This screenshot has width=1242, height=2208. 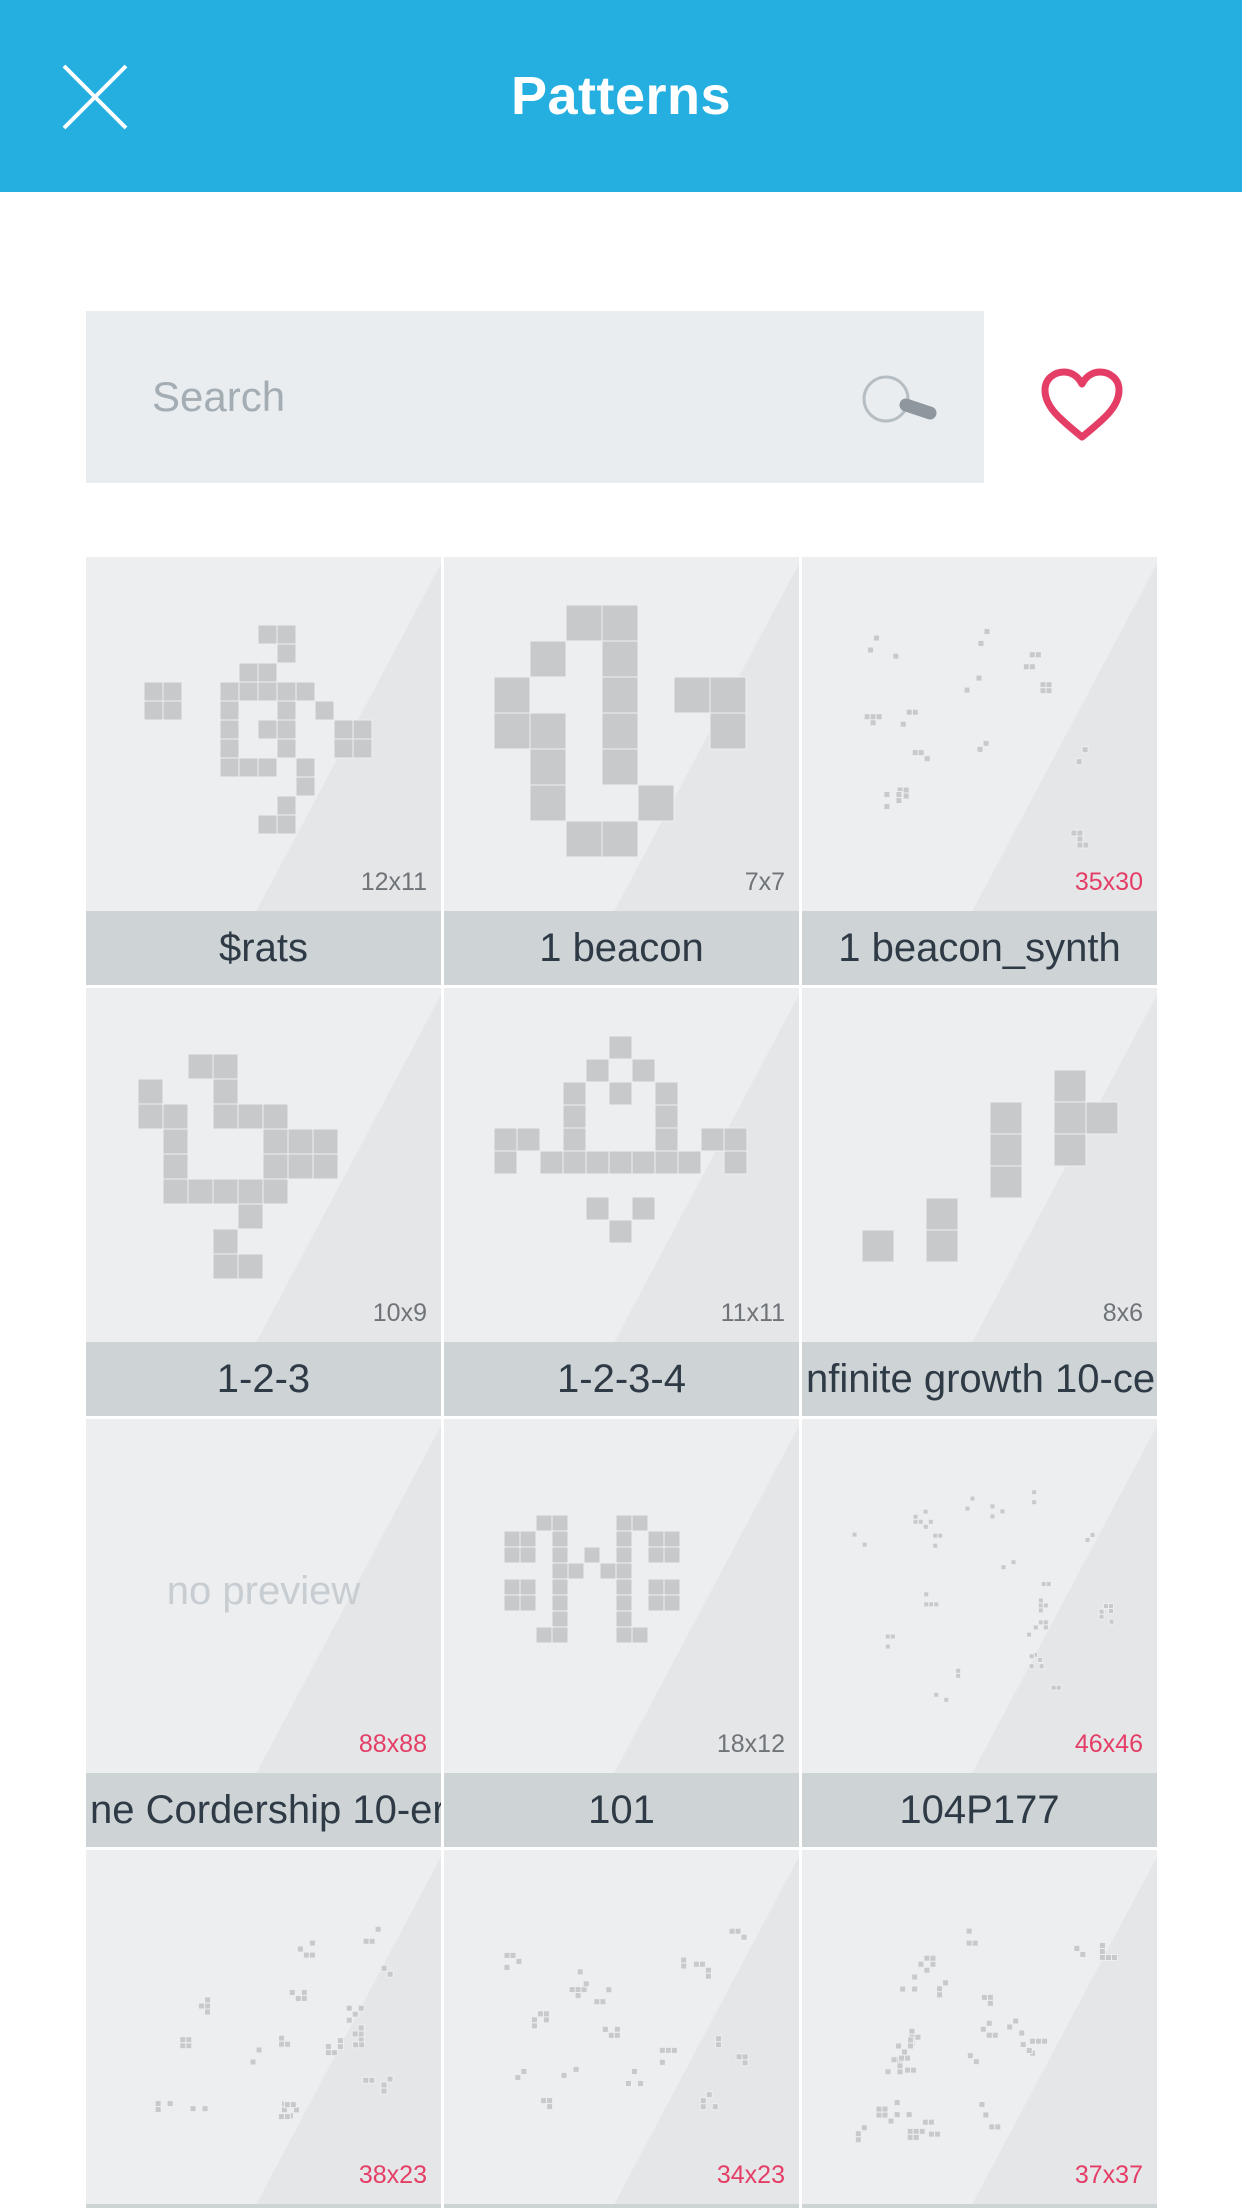 I want to click on pattern-name-bar: ne Cordership 10-er, so click(x=263, y=1810).